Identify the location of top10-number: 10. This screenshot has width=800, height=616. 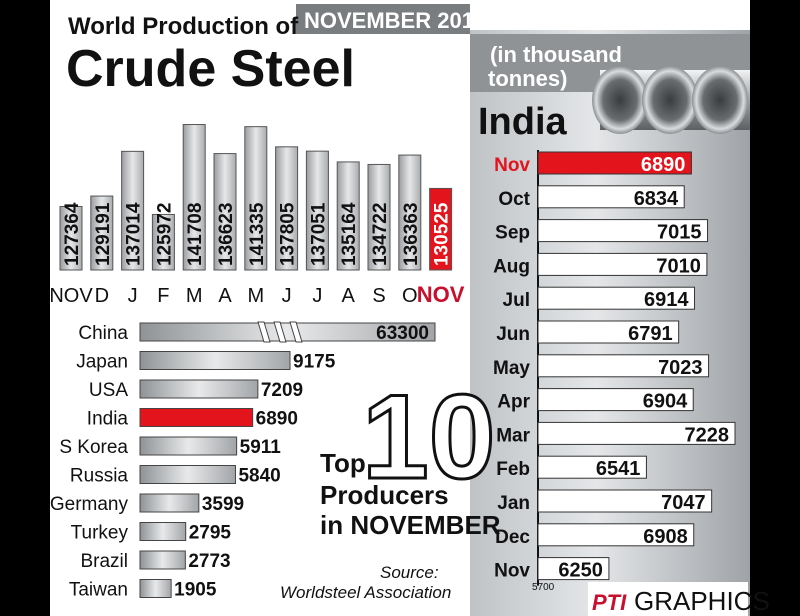
(428, 437).